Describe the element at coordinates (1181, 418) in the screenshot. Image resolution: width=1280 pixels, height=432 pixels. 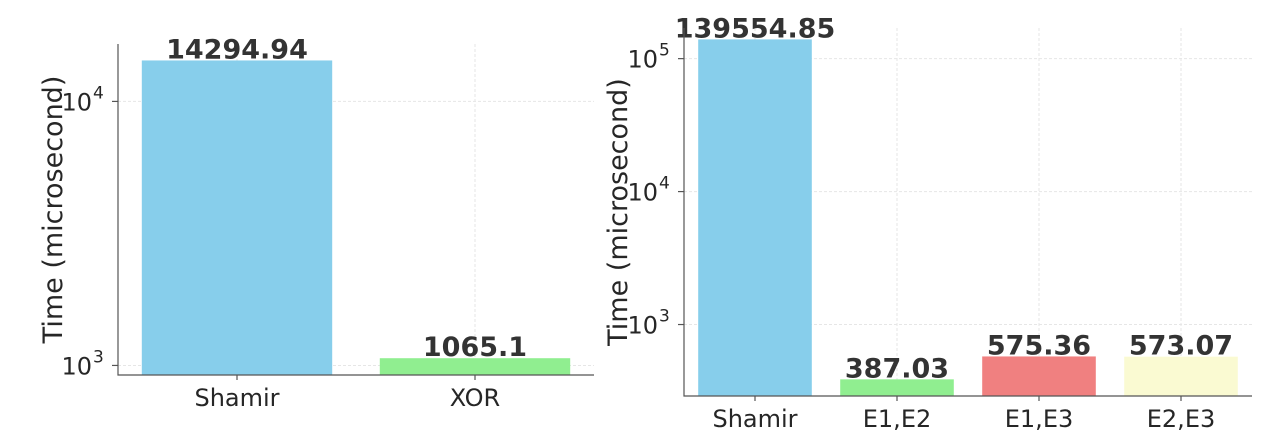
I see `x-tick-label: E2,E3` at that location.